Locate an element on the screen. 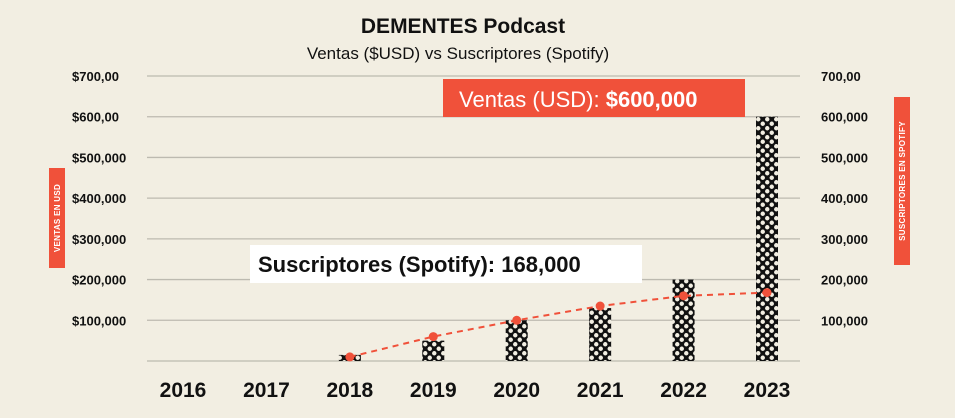 The image size is (955, 418). y-axis-left-label-text: VENTAS EN USD is located at coordinates (57, 218).